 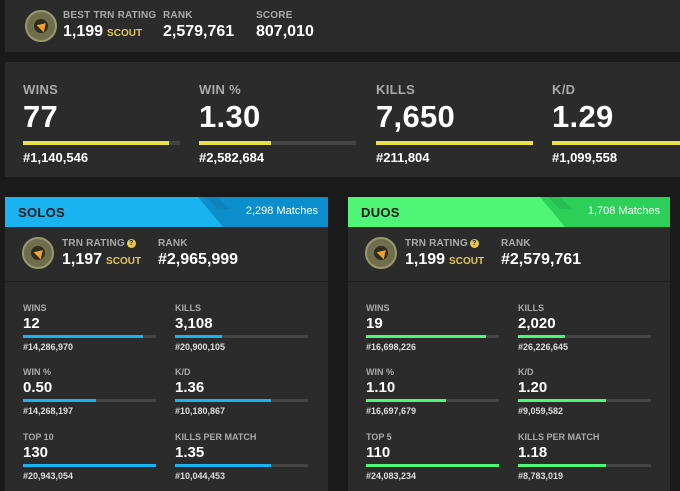 I want to click on duos-trn-rating: TRN RATING? 1,199 SCOUT, so click(x=444, y=253).